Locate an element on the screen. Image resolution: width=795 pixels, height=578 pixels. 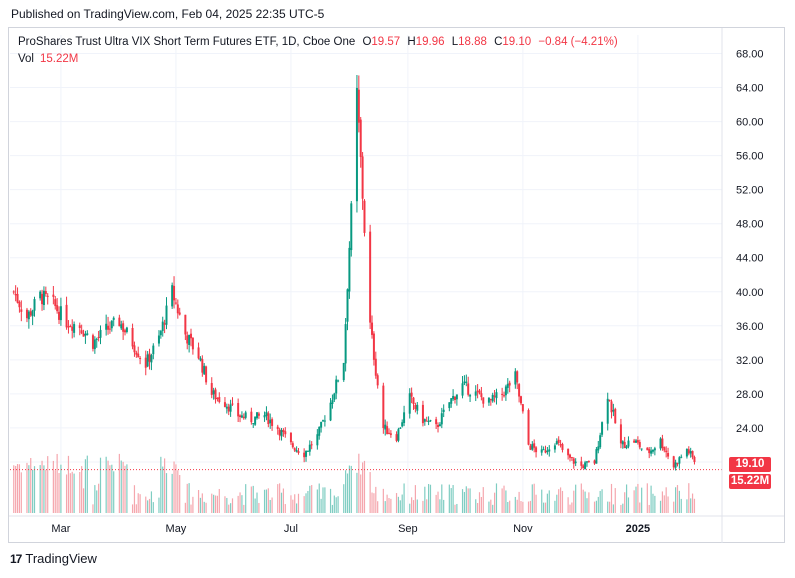
tradingview-brand: 17 TradingView is located at coordinates (53, 558).